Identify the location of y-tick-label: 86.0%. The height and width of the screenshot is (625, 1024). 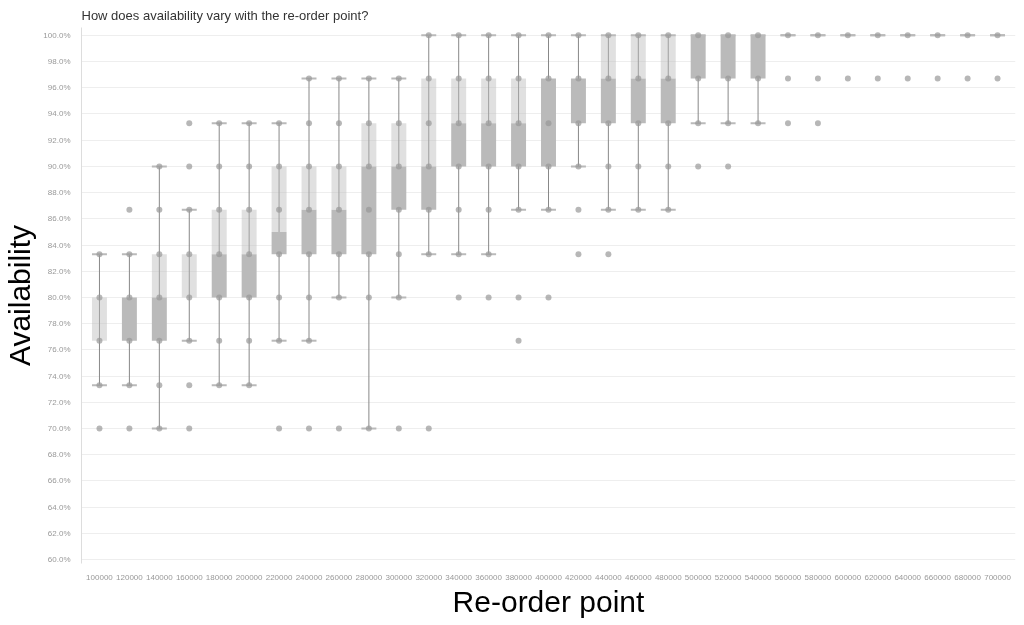
(59, 219).